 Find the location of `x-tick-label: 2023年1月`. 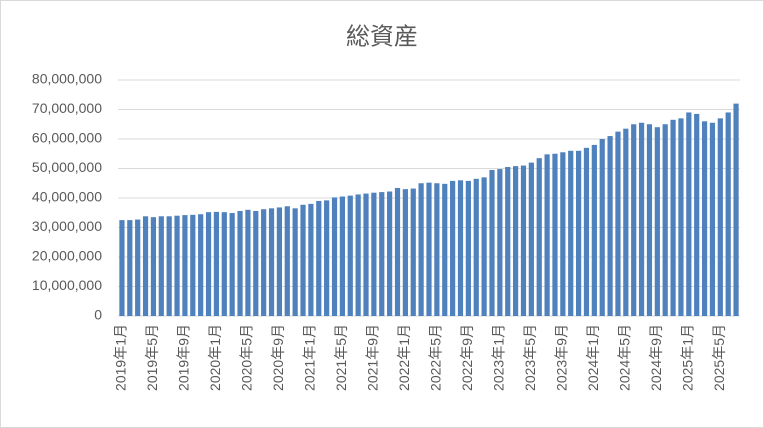

x-tick-label: 2023年1月 is located at coordinates (499, 357).